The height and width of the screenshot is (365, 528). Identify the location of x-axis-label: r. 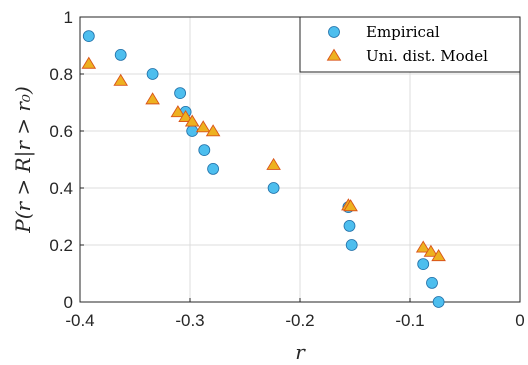
(300, 352).